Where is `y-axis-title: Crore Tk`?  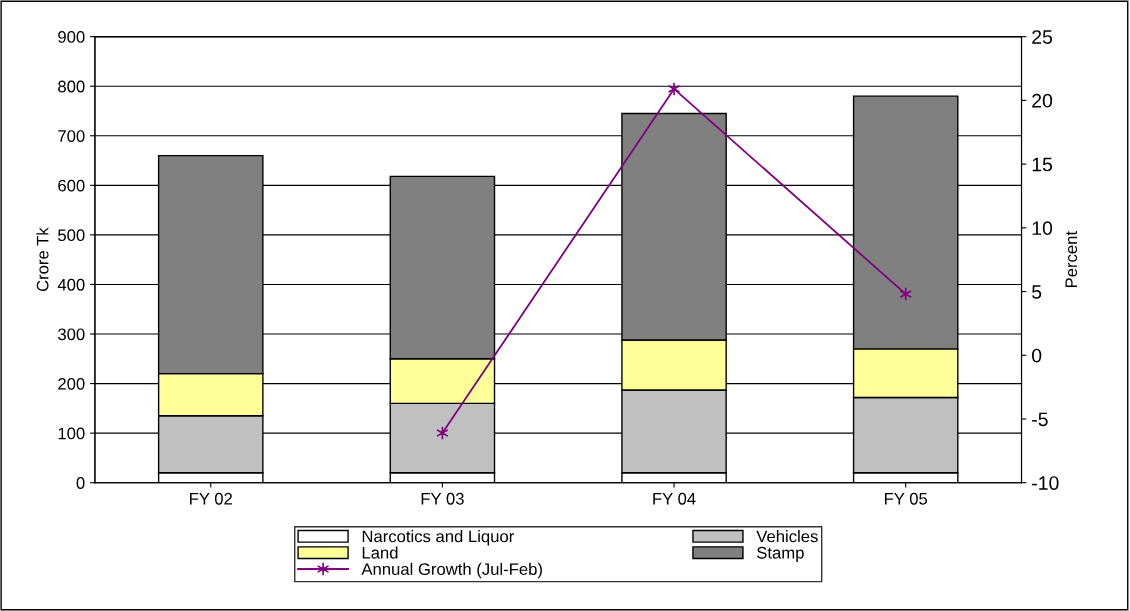 y-axis-title: Crore Tk is located at coordinates (42, 259).